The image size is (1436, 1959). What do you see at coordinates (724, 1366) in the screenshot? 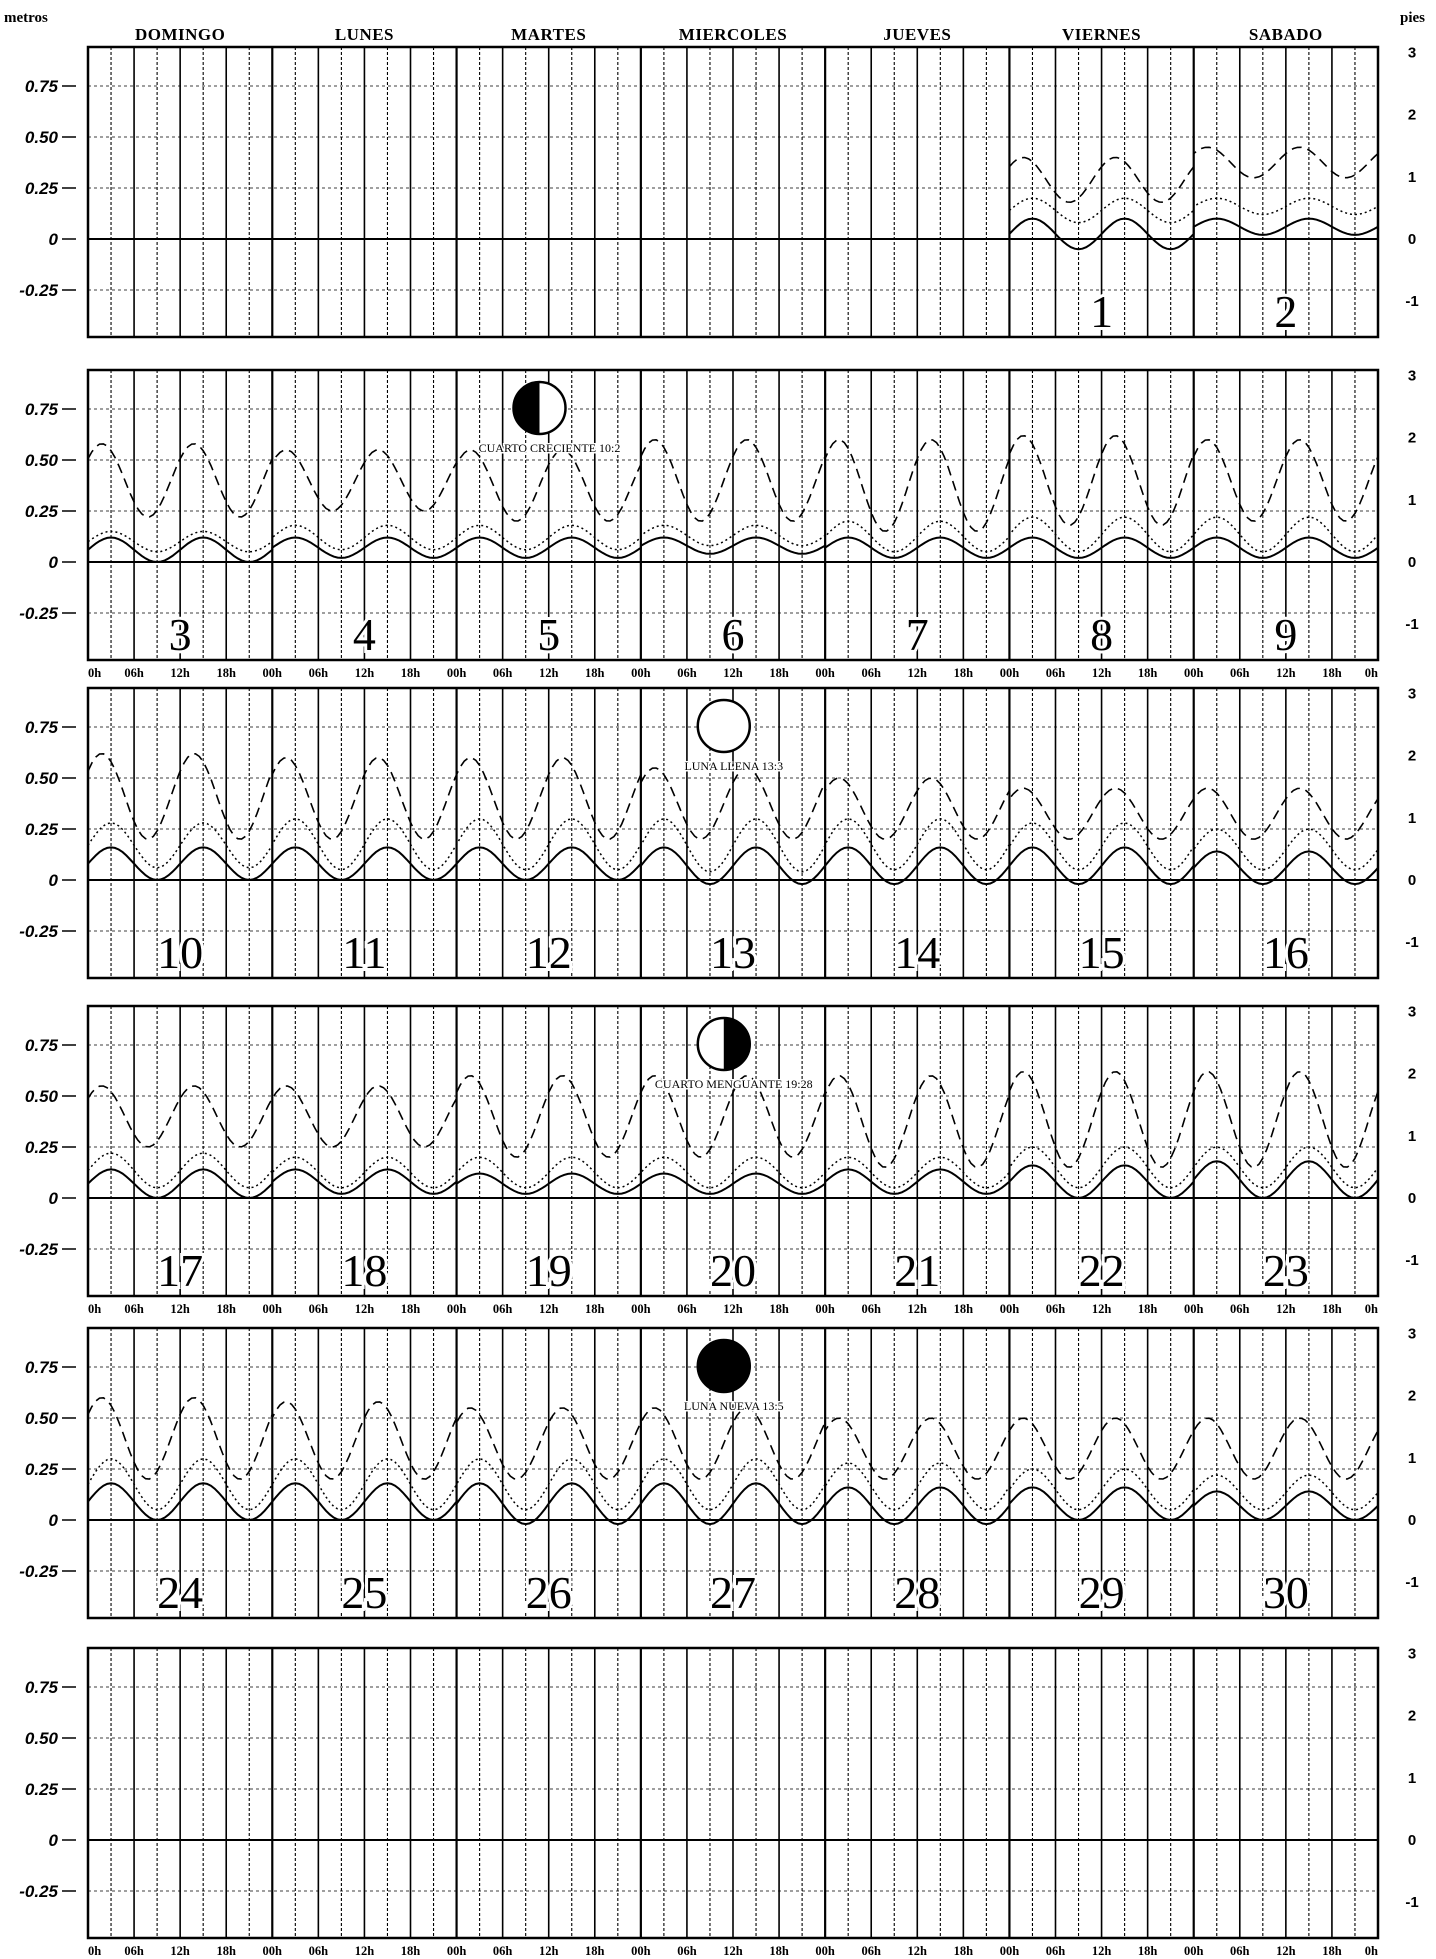
I see `moon-new-icon` at bounding box center [724, 1366].